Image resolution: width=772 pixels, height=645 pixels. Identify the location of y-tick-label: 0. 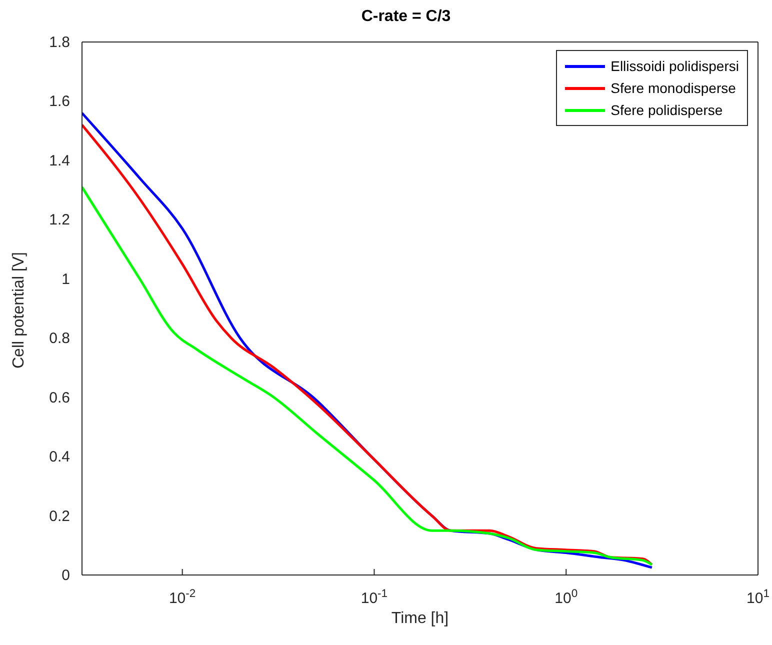
(66, 575).